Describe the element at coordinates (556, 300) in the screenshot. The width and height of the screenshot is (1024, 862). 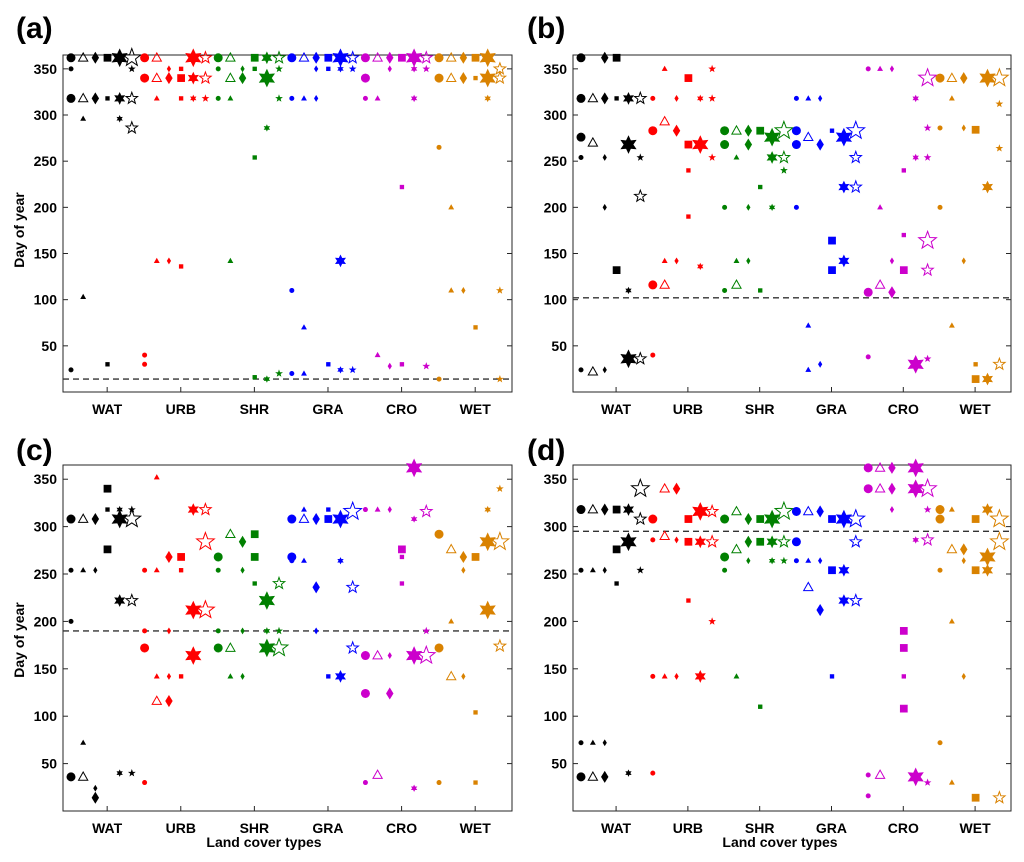
I see `y-tick-label: 100` at that location.